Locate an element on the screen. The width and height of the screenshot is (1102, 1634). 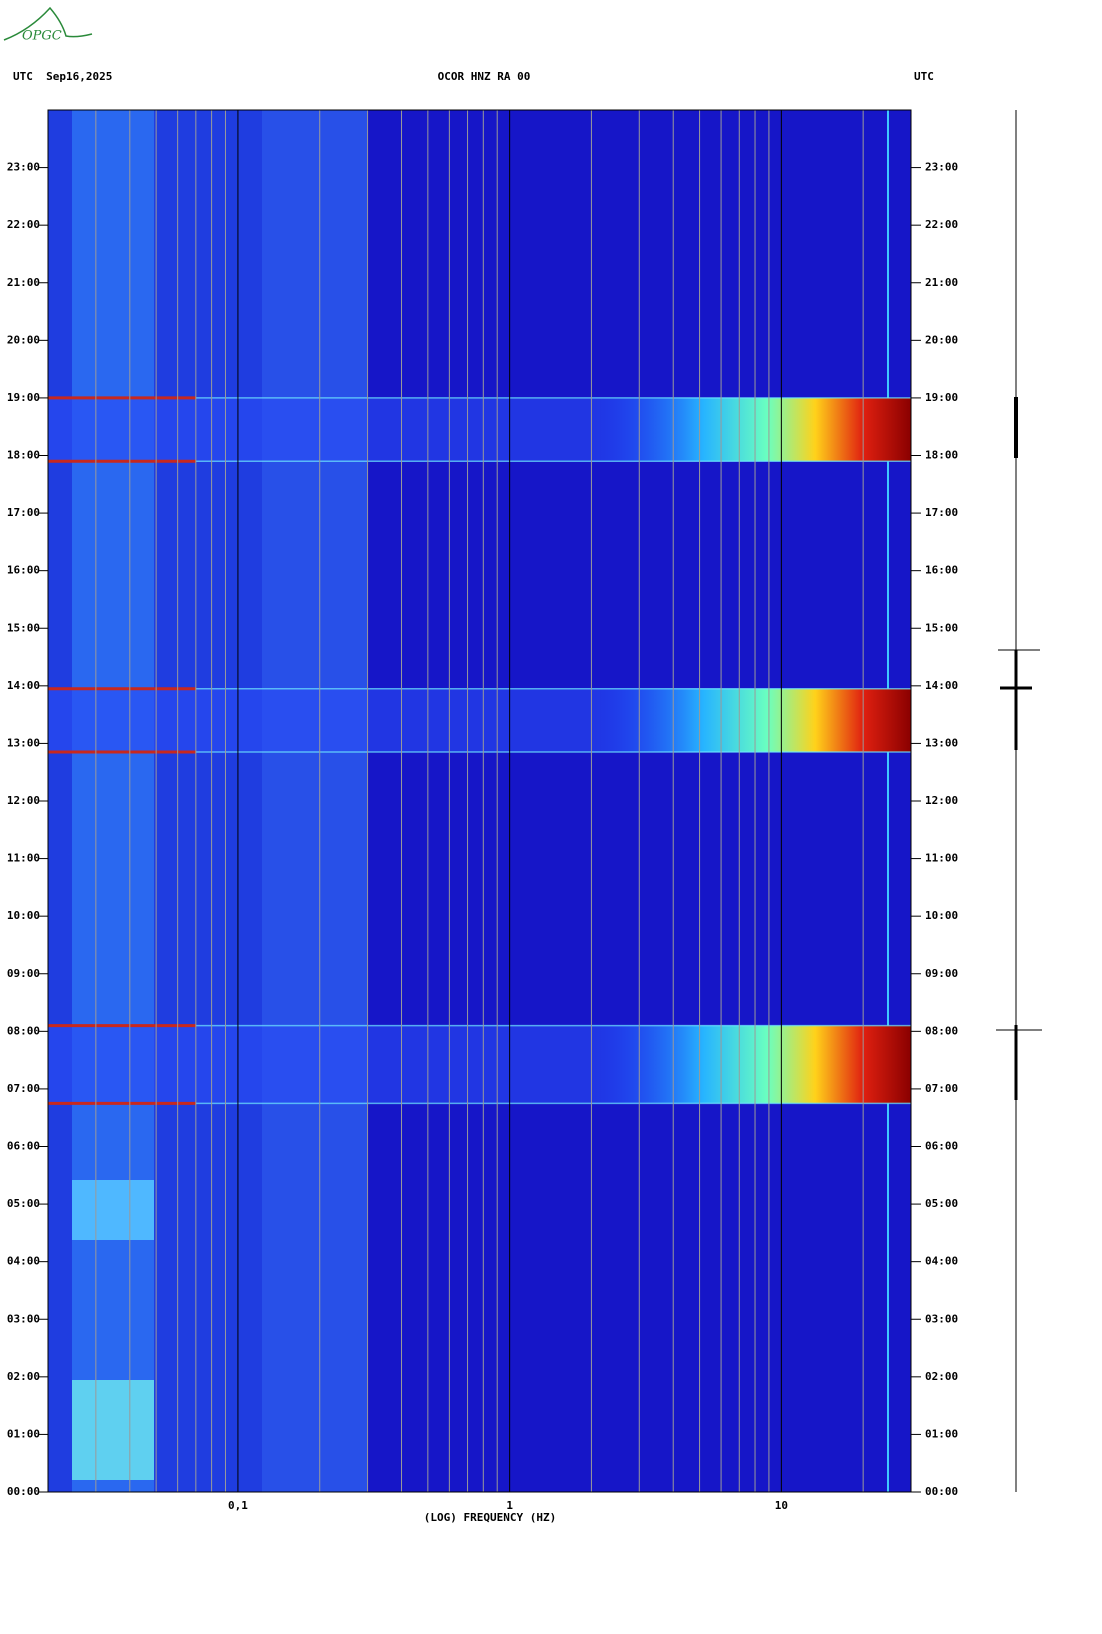
logo: OPGC is located at coordinates (42, 36).